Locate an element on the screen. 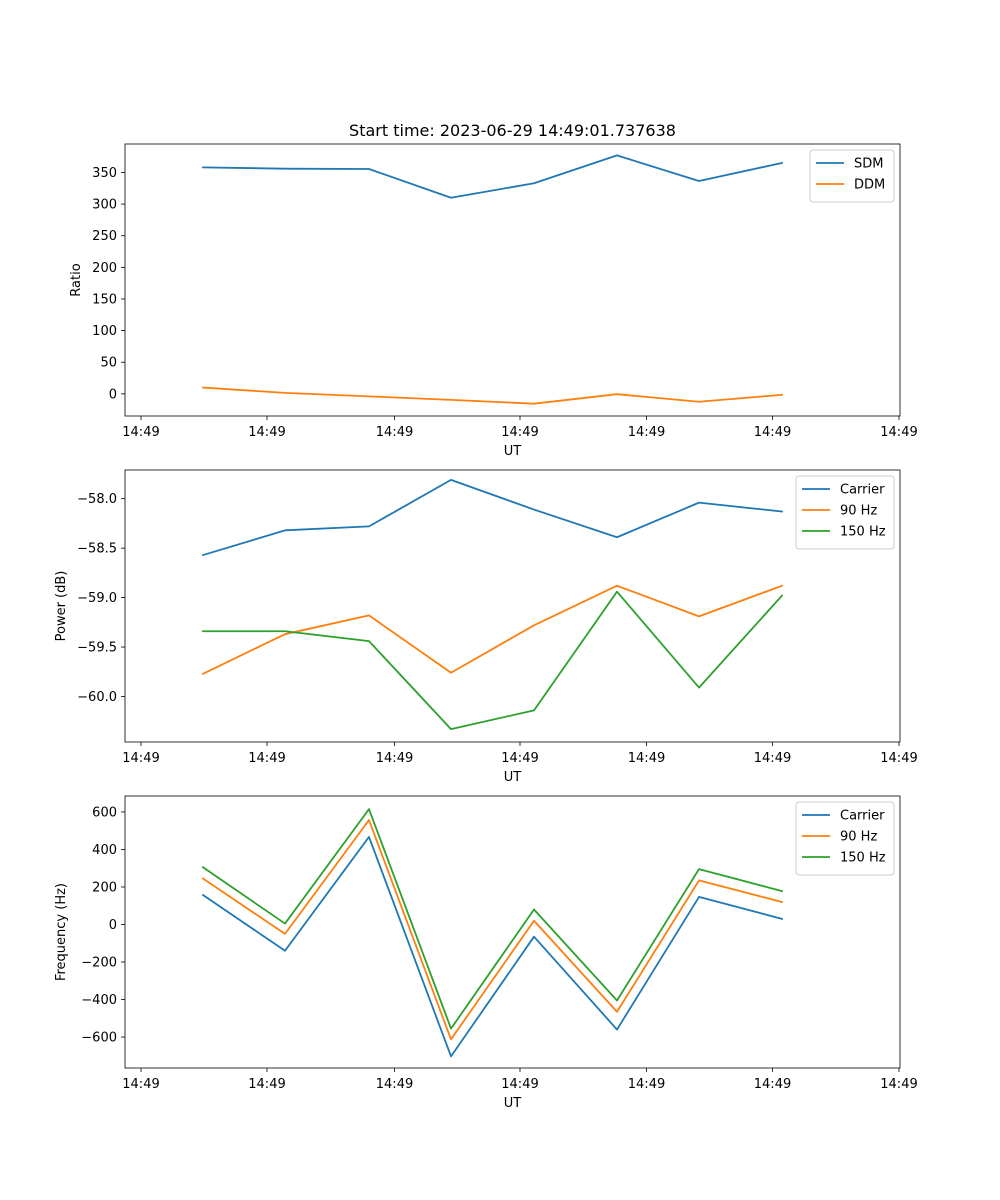 The image size is (1000, 1200). y-tick-label: −60.0 is located at coordinates (97, 697).